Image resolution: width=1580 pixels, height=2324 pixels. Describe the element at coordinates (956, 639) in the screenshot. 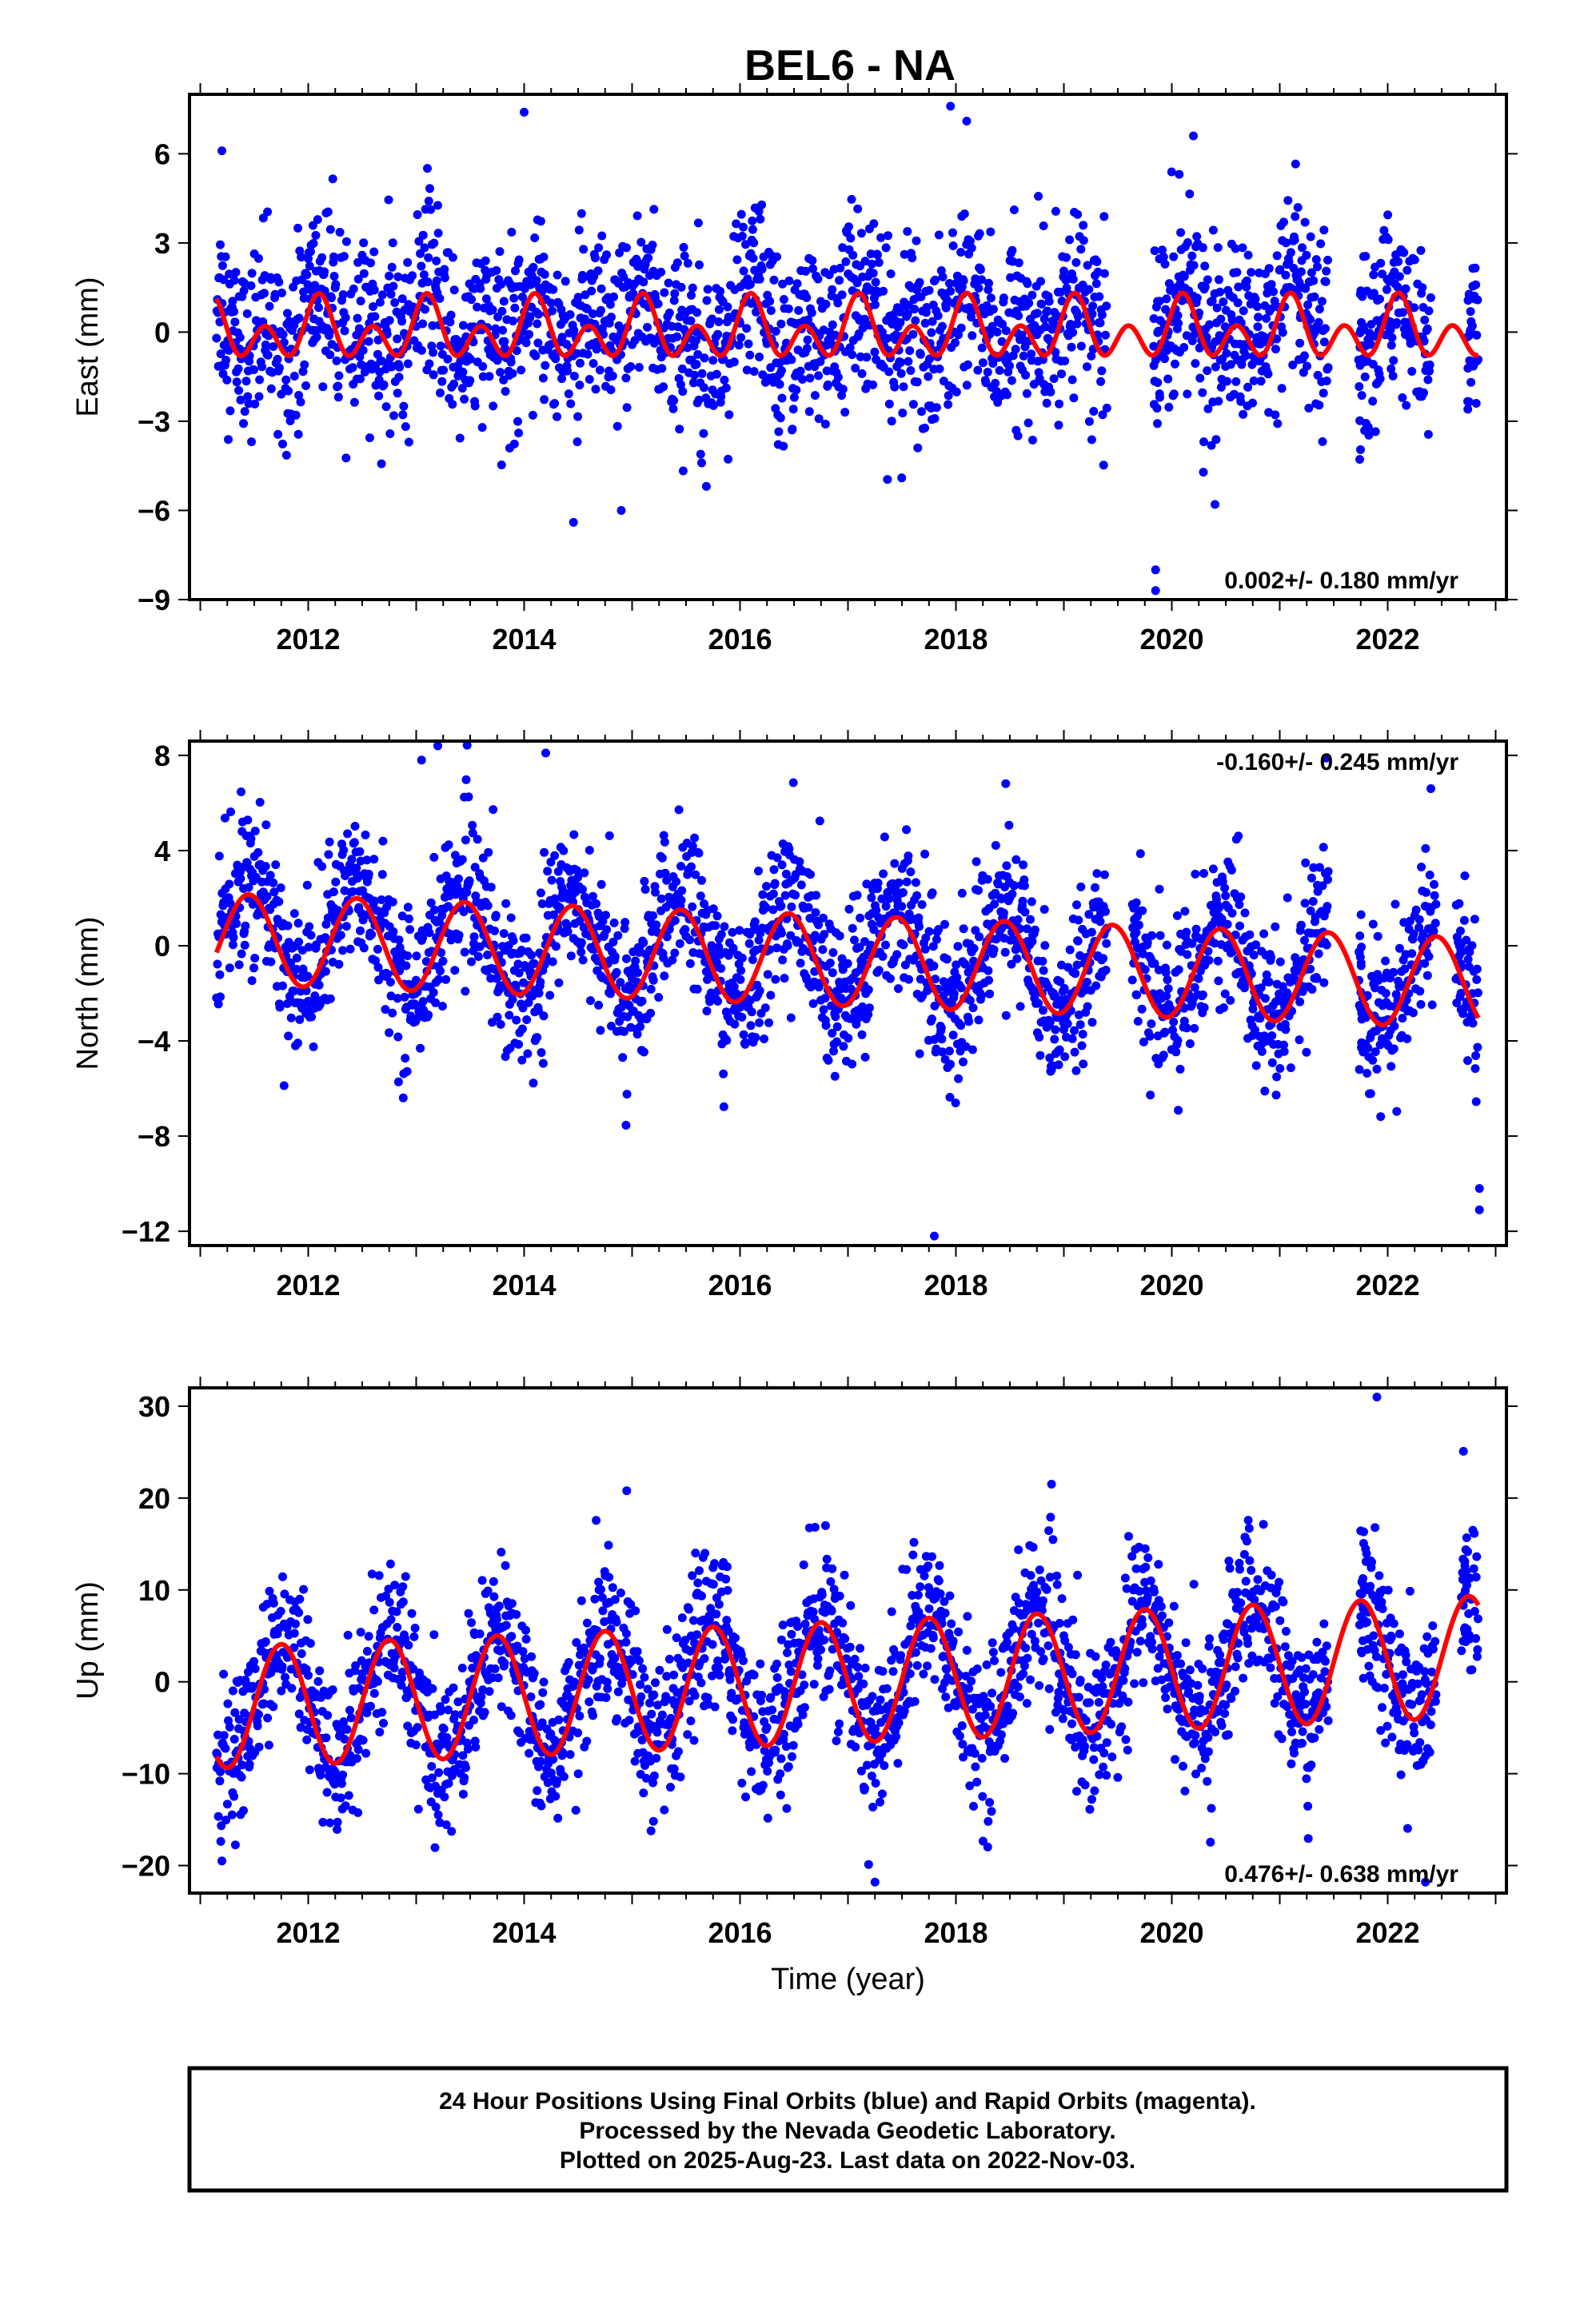

I see `x-tick-label: 2018` at that location.